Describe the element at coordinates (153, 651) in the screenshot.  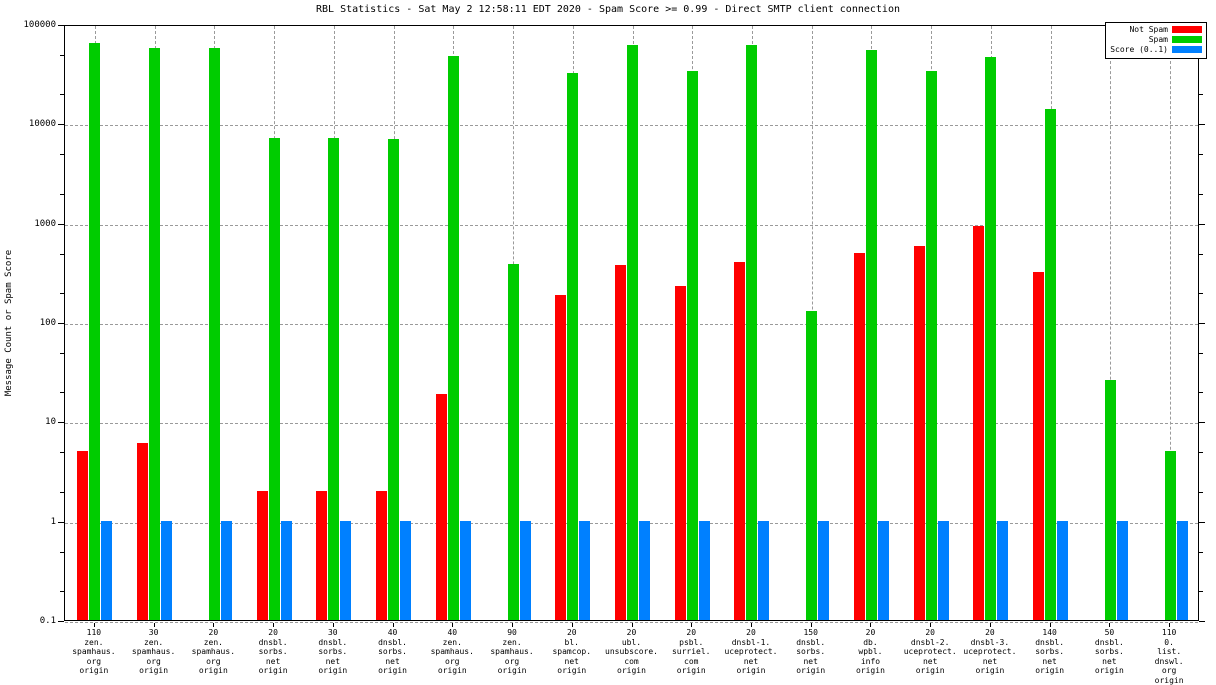
I see `x-tick-label: 30 zen. spamhaus. org origin` at that location.